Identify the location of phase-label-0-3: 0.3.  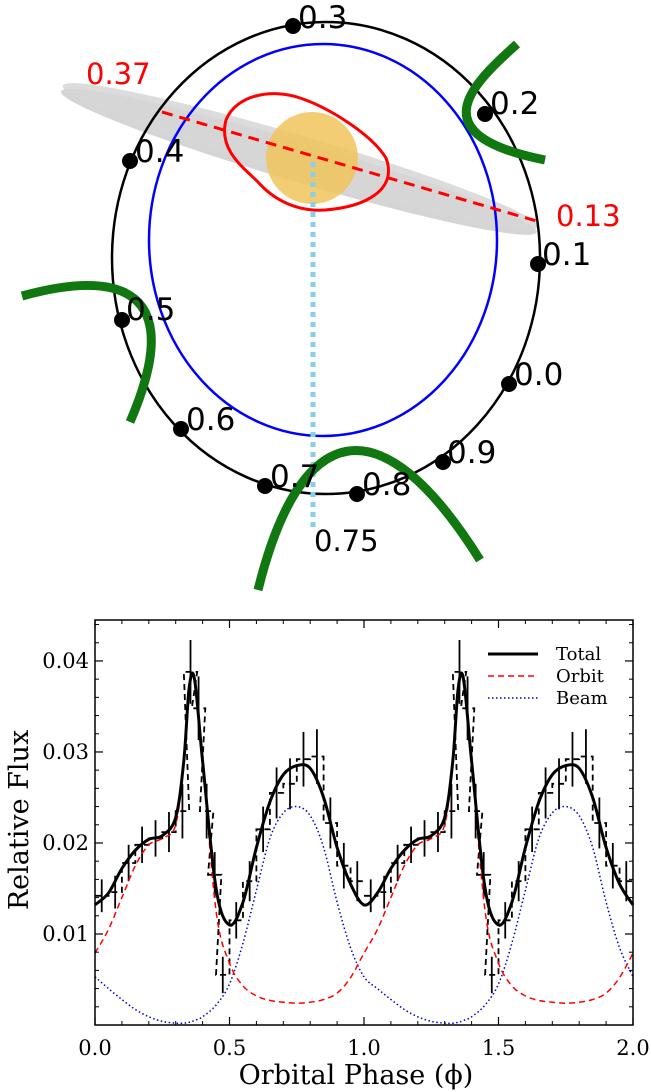
(322, 18).